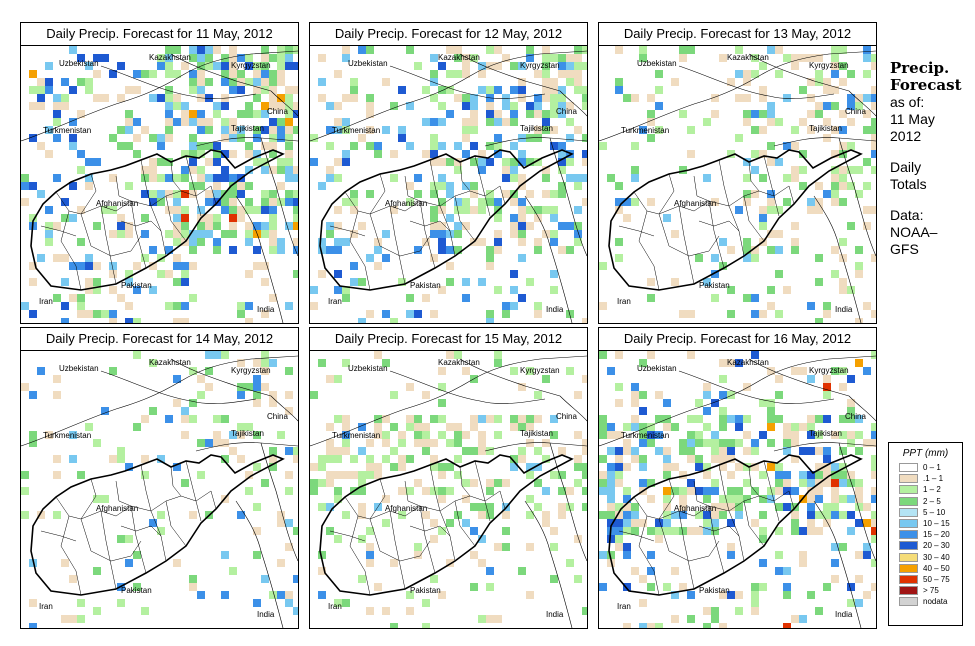 This screenshot has width=975, height=646. What do you see at coordinates (170, 362) in the screenshot?
I see `label-kazakhstan: Kazakhstan` at bounding box center [170, 362].